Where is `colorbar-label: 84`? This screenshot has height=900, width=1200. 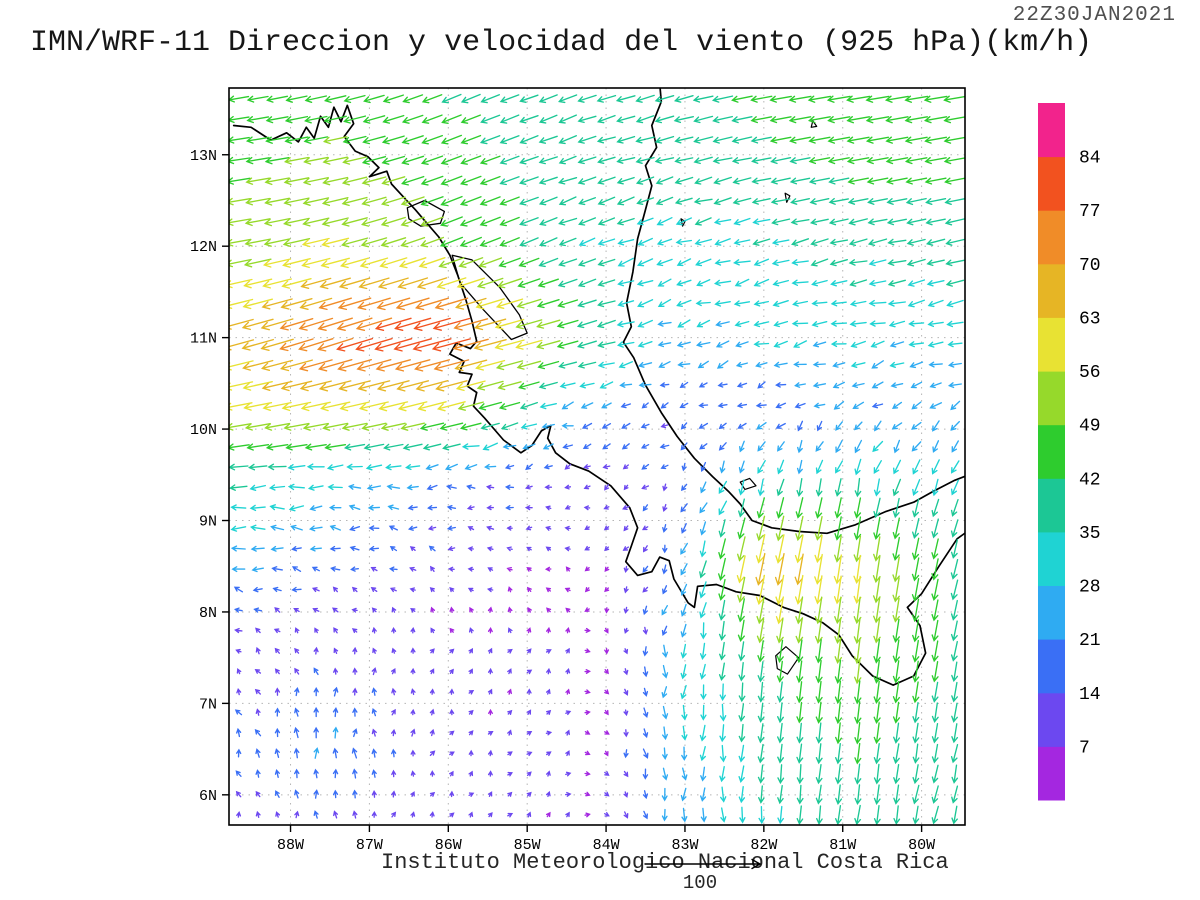
colorbar-label: 84 is located at coordinates (1090, 159).